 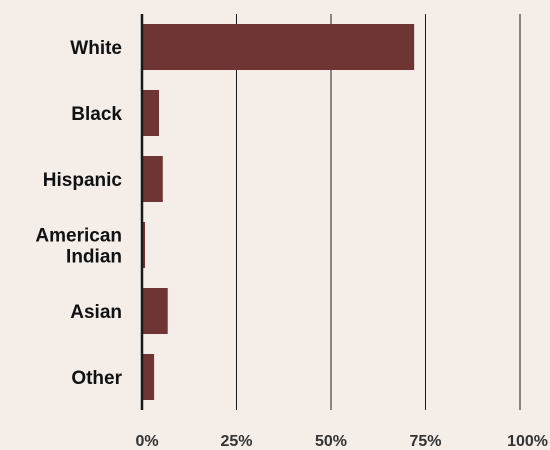 What do you see at coordinates (152, 179) in the screenshot?
I see `bar-hispanic` at bounding box center [152, 179].